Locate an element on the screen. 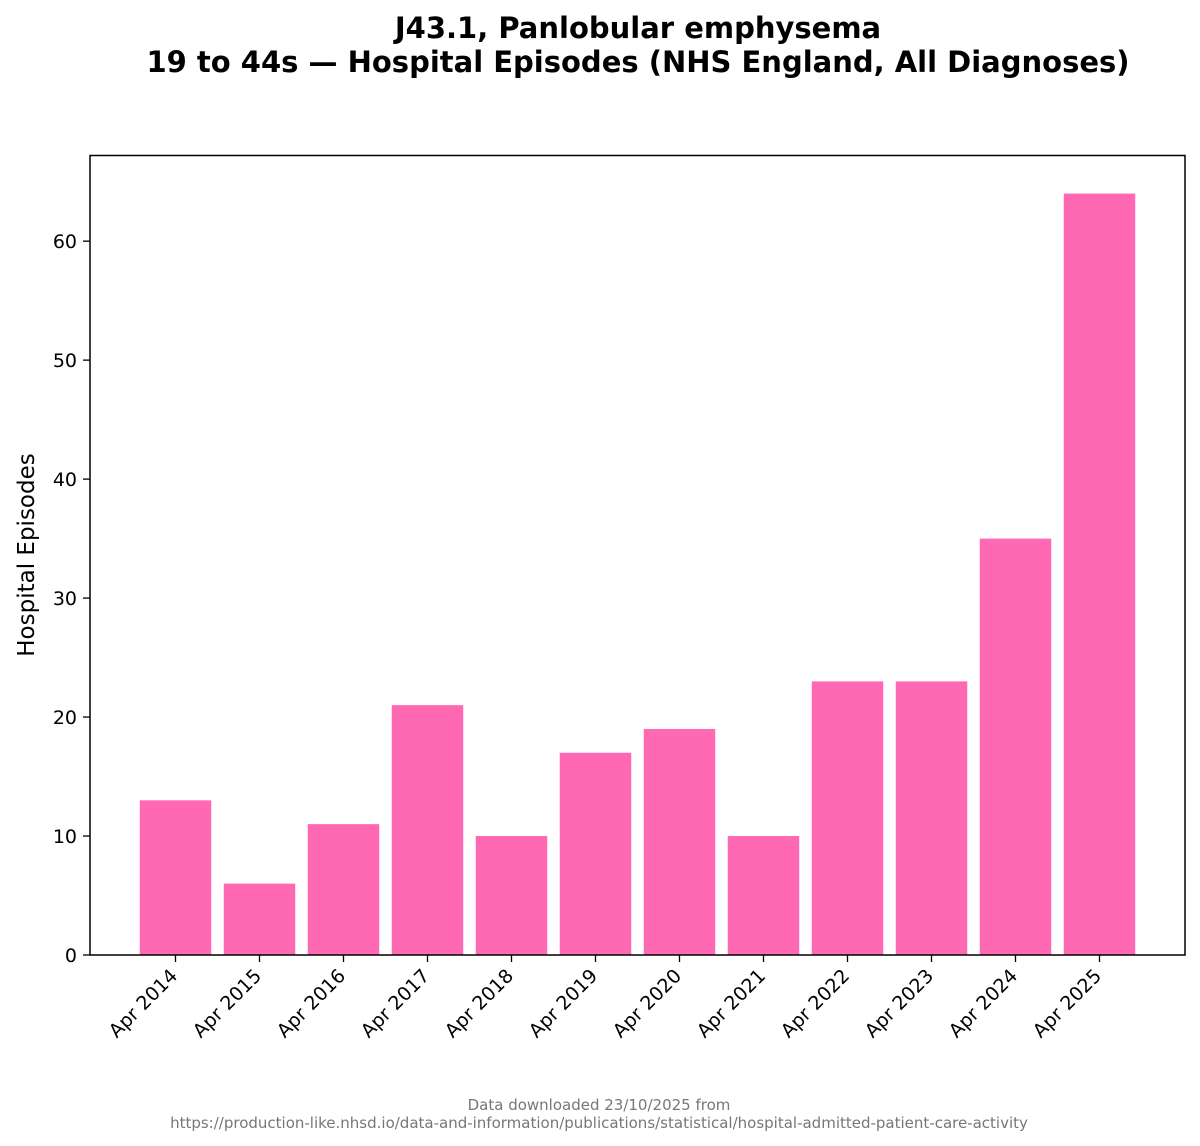  y-axis-ticks: 0 10 20 30 40 50 60 is located at coordinates (71, 599).